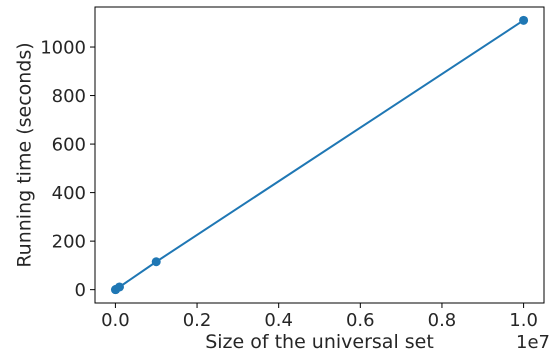 The image size is (553, 358). What do you see at coordinates (442, 320) in the screenshot?
I see `x-tick-label: 0.8` at bounding box center [442, 320].